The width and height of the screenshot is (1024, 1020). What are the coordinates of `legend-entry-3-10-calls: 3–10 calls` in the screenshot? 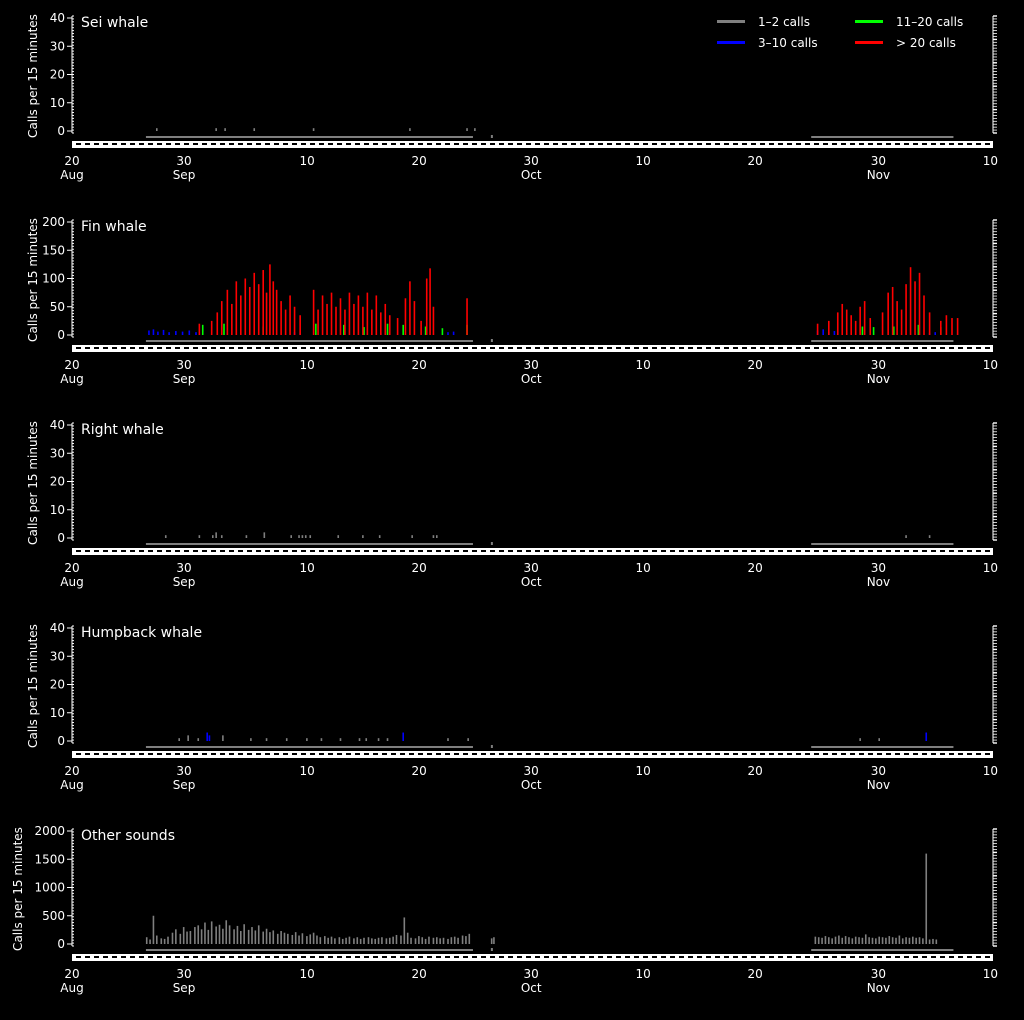 It's located at (767, 43).